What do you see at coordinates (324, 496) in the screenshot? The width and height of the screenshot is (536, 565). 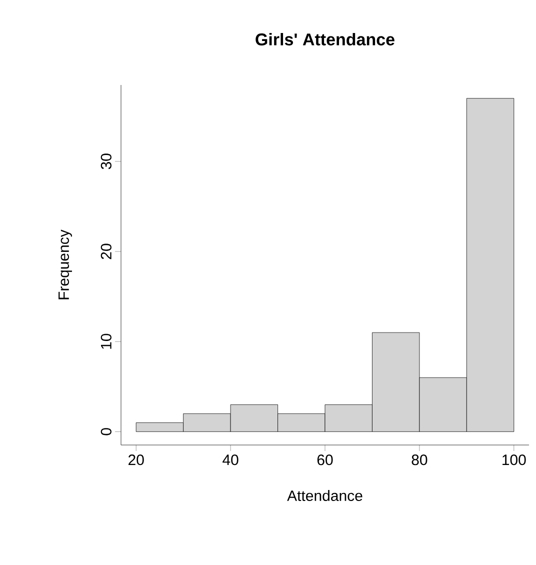 I see `x-axis-title: Attendance` at bounding box center [324, 496].